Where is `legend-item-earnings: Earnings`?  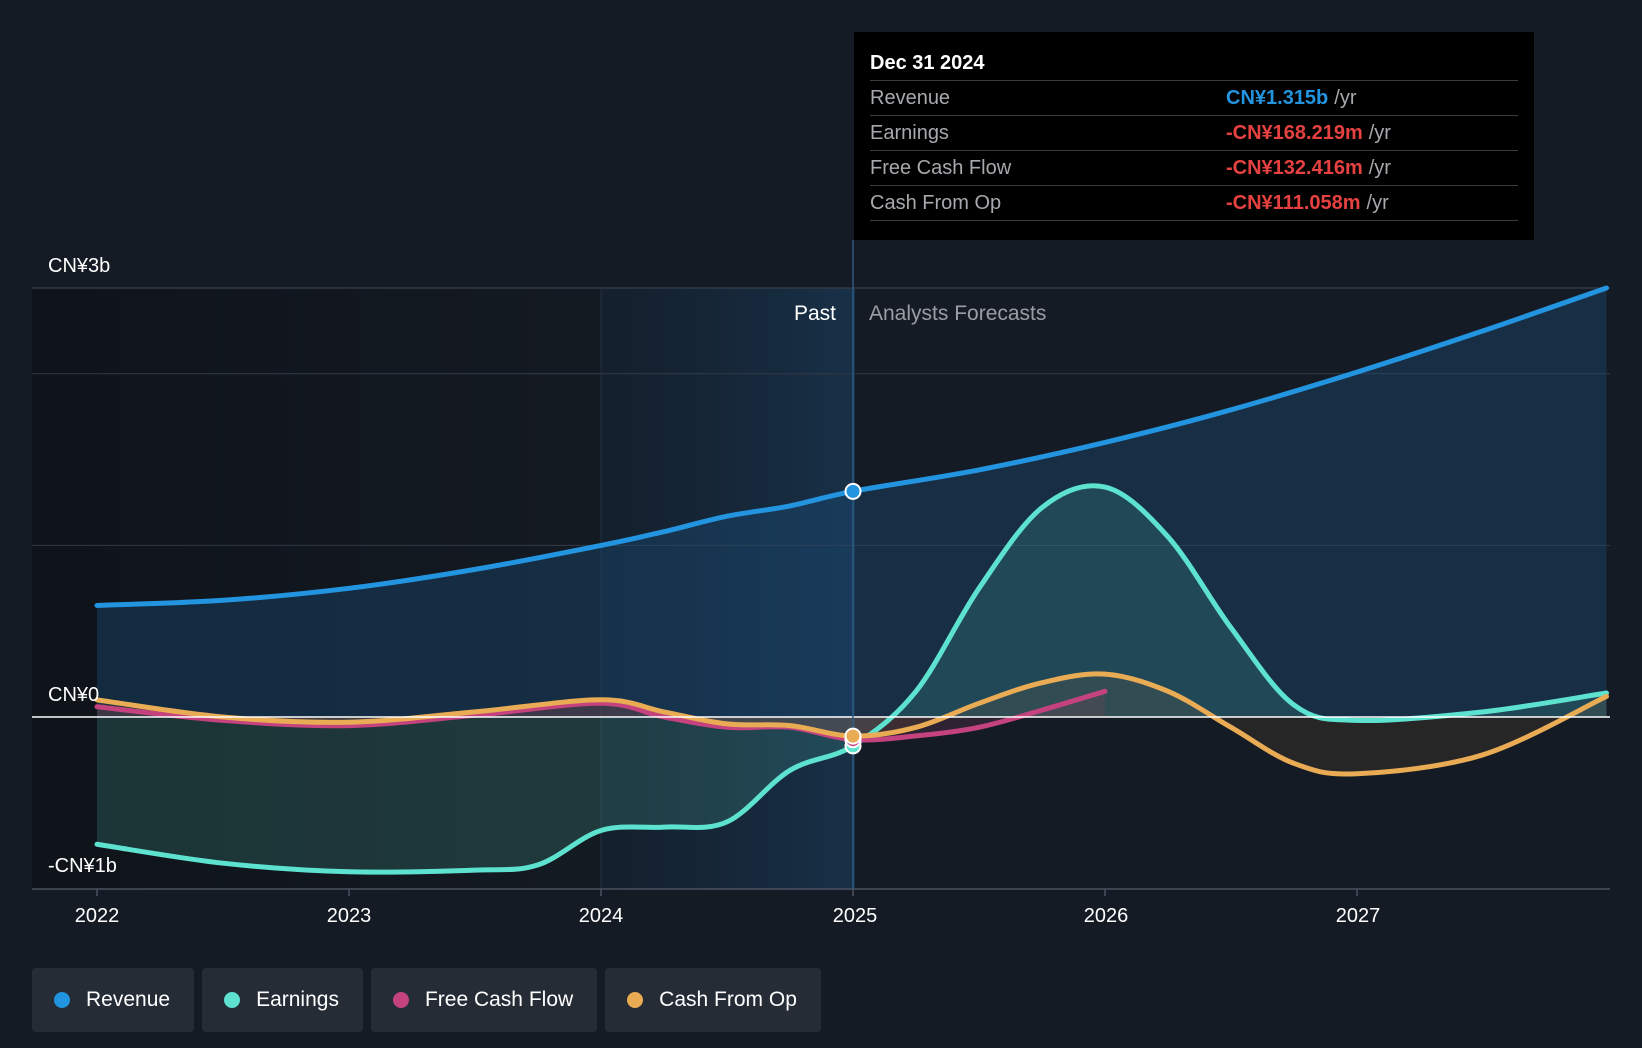
legend-item-earnings: Earnings is located at coordinates (282, 1000).